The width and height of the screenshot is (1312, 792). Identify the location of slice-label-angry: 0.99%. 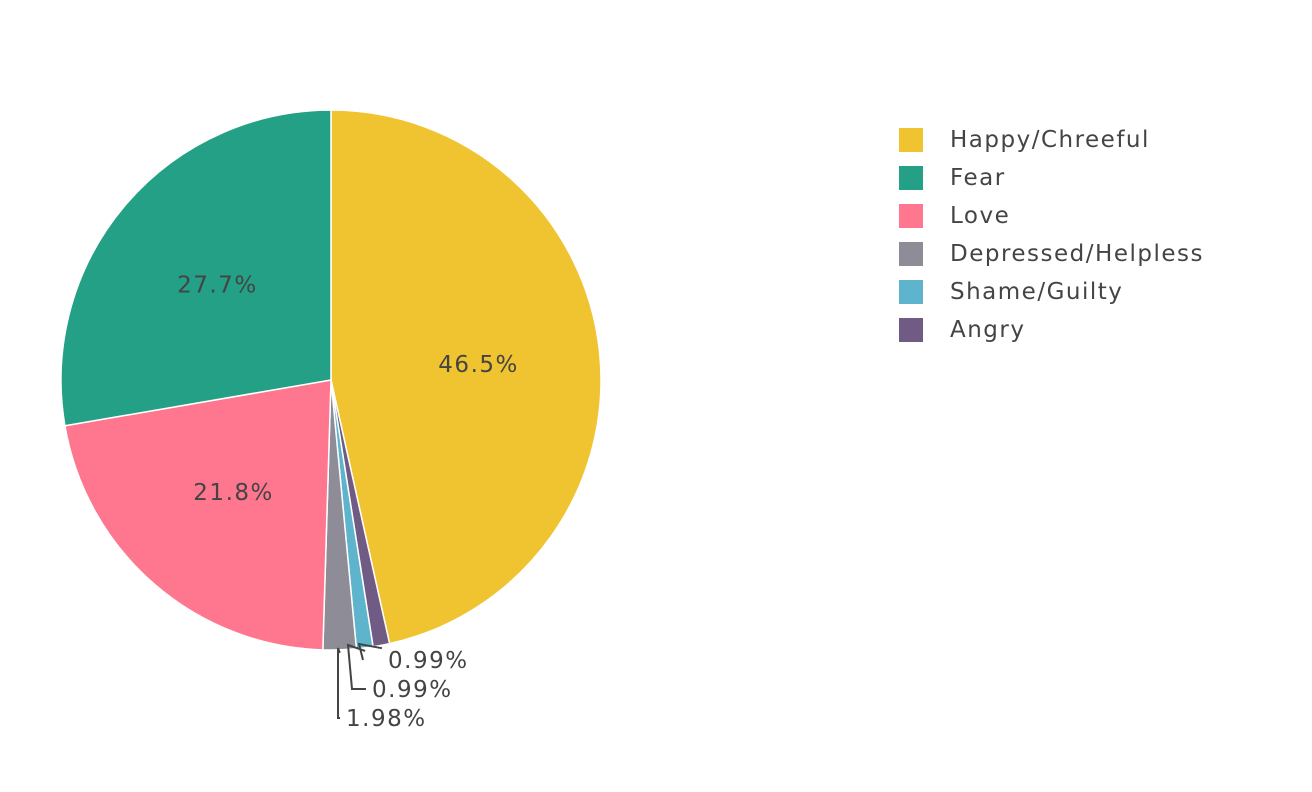
(428, 661).